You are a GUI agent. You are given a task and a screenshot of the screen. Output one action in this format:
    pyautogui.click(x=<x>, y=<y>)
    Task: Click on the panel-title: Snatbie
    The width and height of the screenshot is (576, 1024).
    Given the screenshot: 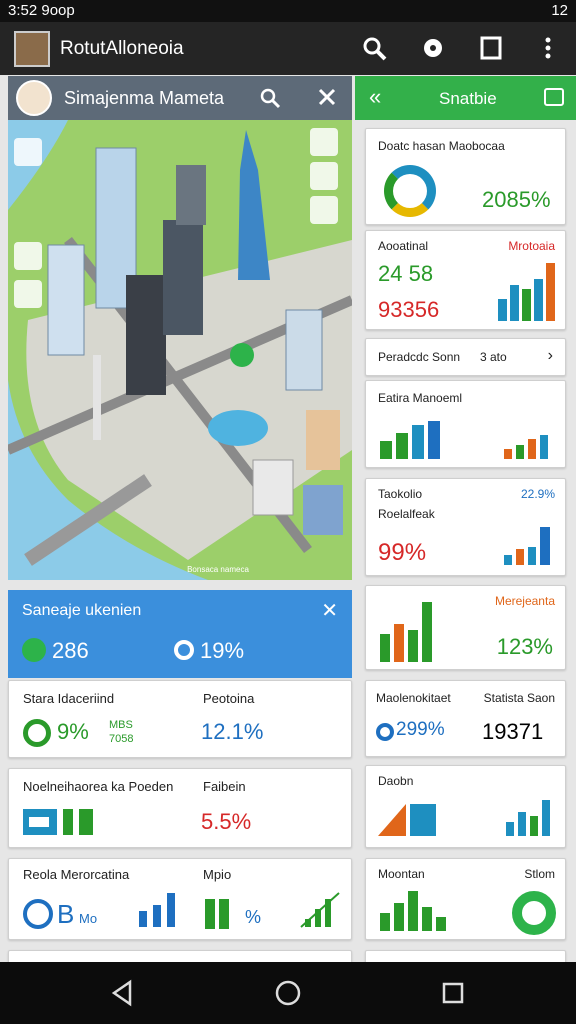 What is the action you would take?
    pyautogui.click(x=468, y=98)
    